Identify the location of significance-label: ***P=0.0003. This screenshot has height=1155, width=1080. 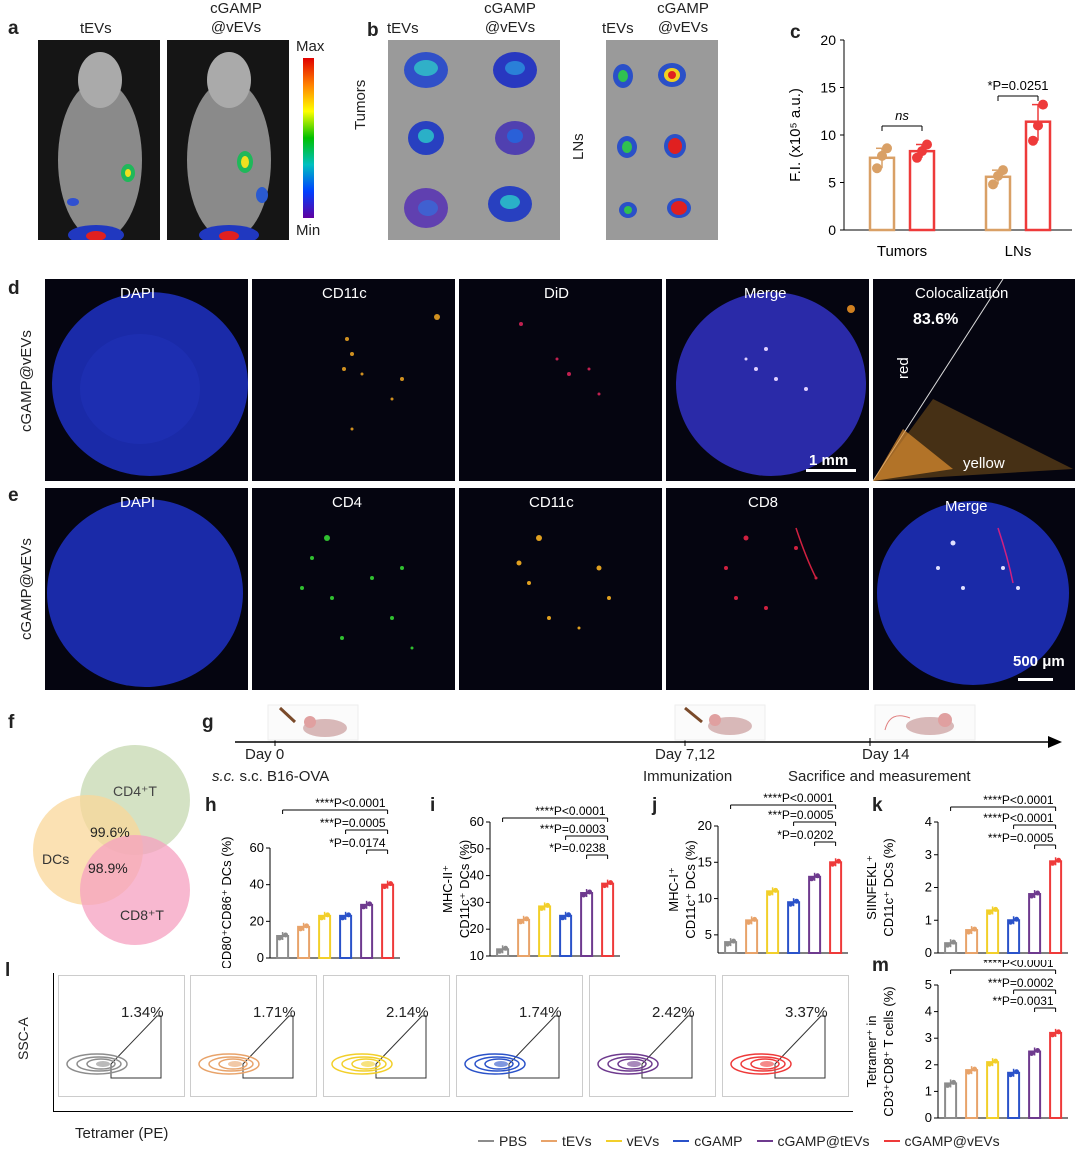
(573, 829).